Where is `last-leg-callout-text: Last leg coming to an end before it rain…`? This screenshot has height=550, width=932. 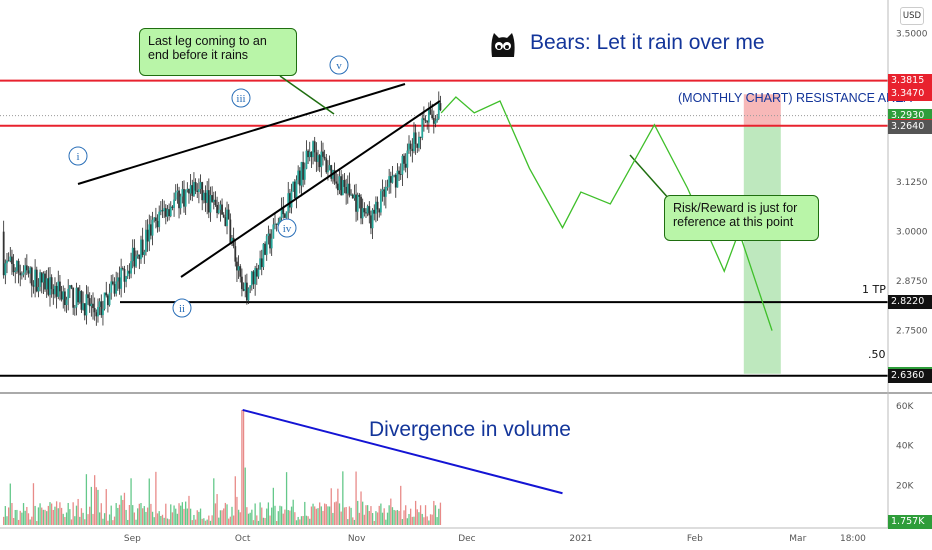 last-leg-callout-text: Last leg coming to an end before it rain… is located at coordinates (207, 48).